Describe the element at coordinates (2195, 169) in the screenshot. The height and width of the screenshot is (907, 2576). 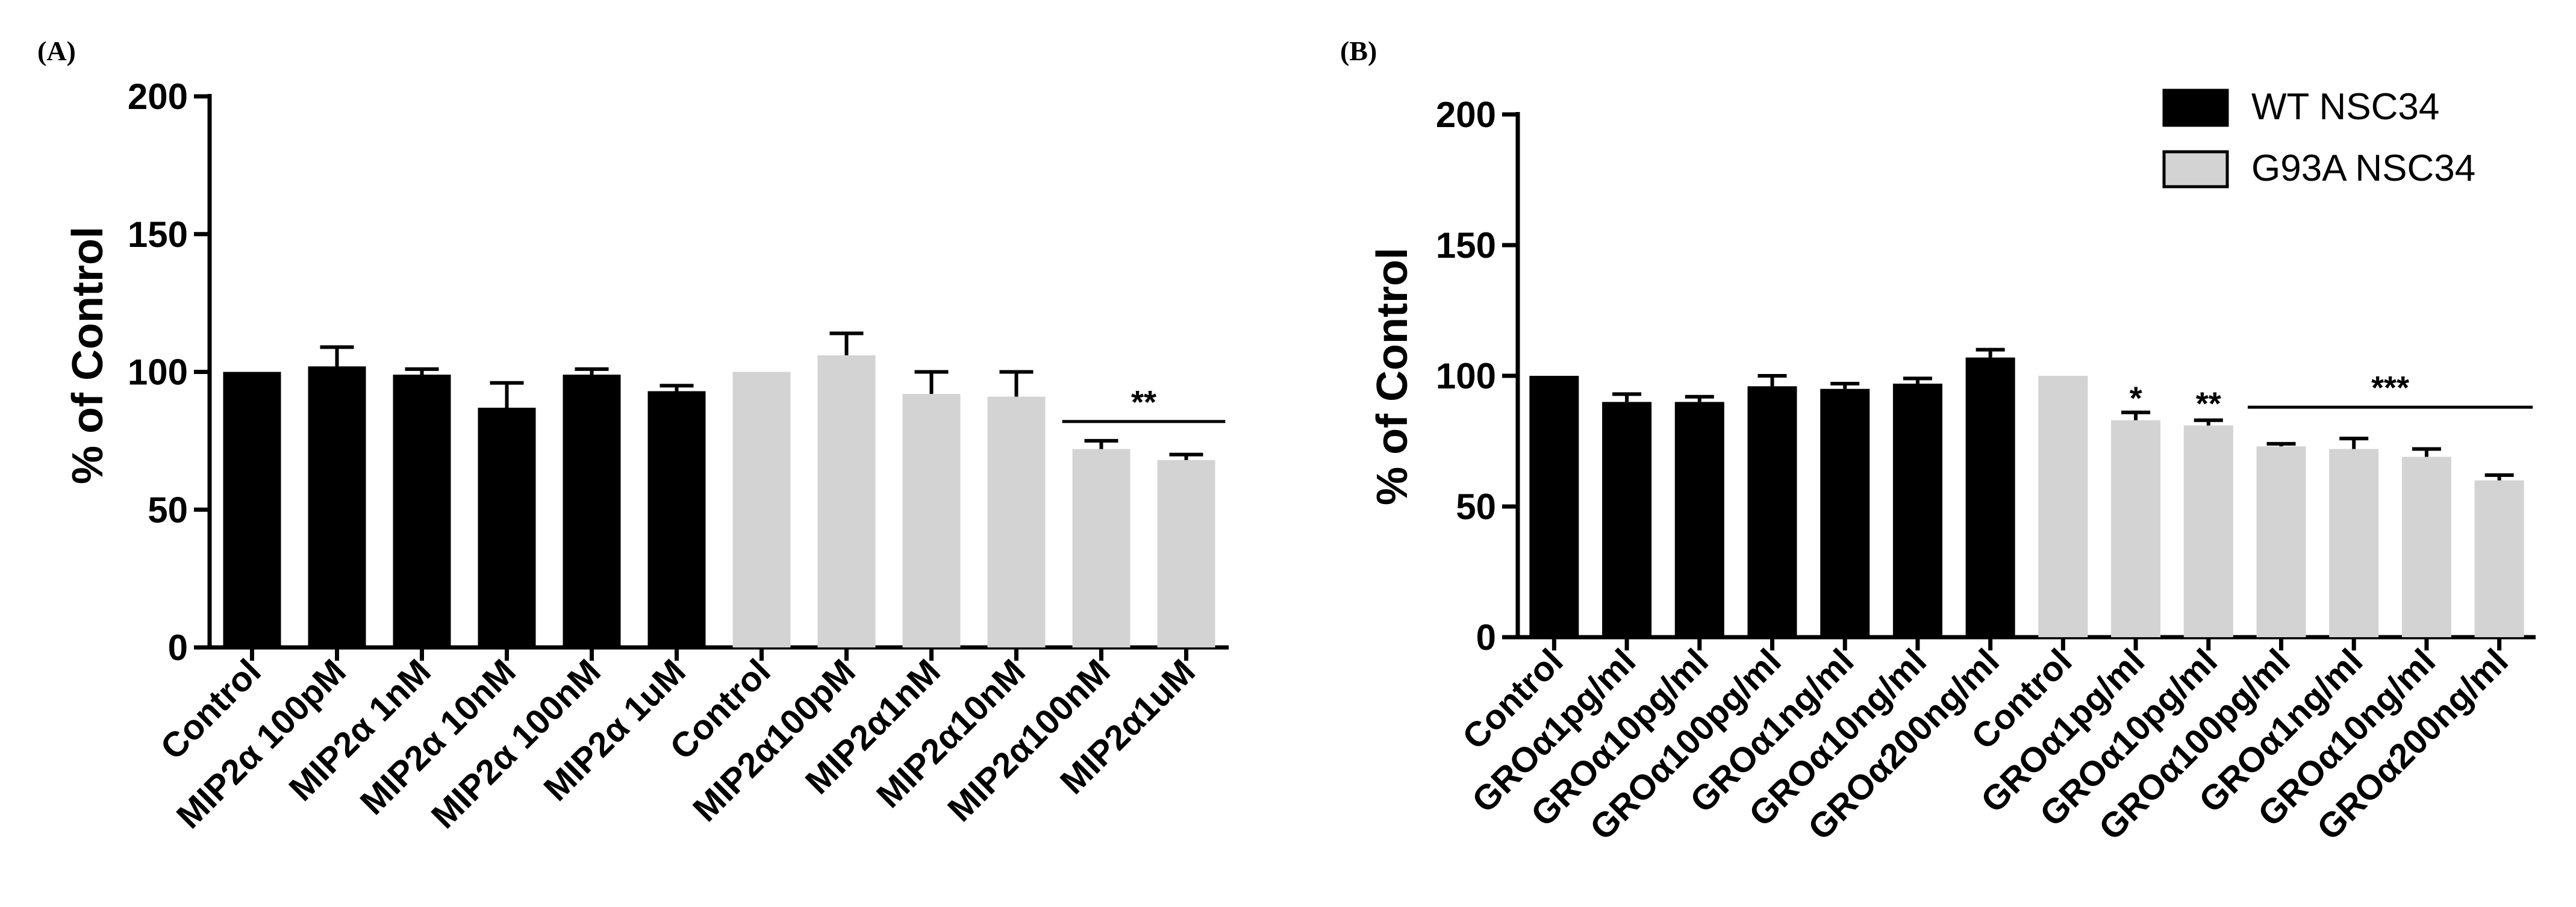
I see `legend-swatch-g93a` at that location.